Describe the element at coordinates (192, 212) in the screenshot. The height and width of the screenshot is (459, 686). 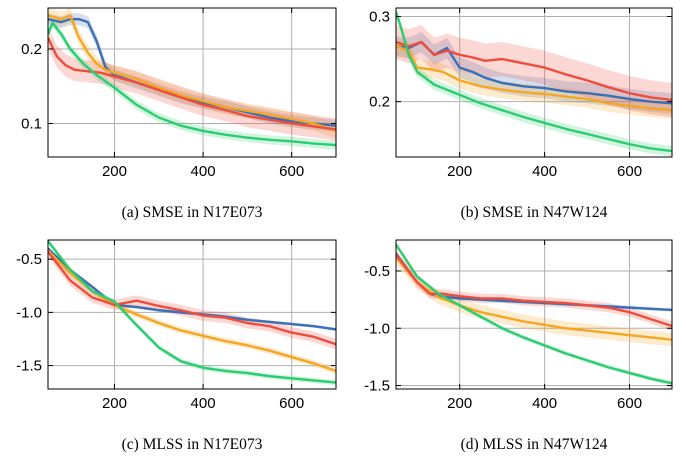
I see `panel-caption: (a) SMSE in N17E073` at that location.